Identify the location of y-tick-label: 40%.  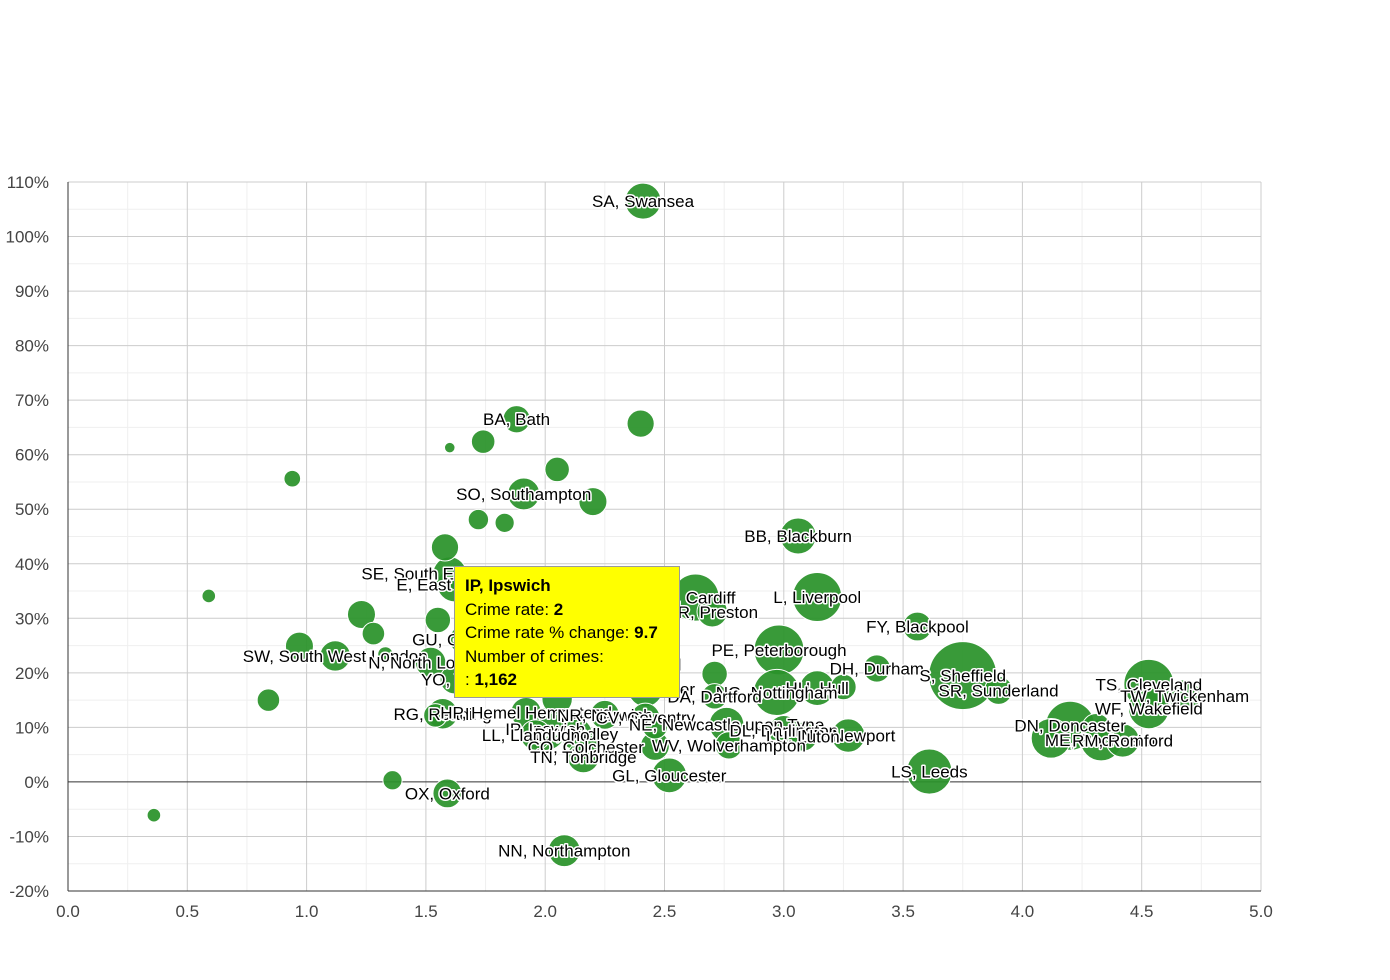
(32, 564).